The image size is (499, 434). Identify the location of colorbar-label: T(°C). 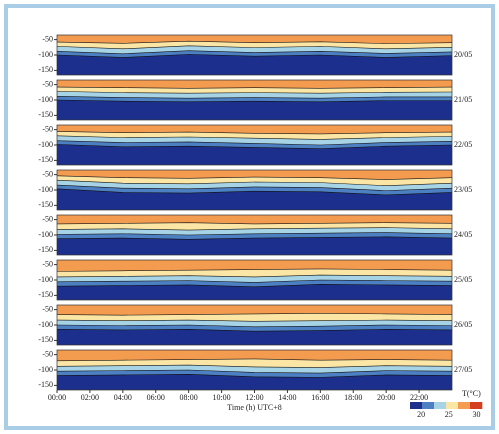
(471, 393).